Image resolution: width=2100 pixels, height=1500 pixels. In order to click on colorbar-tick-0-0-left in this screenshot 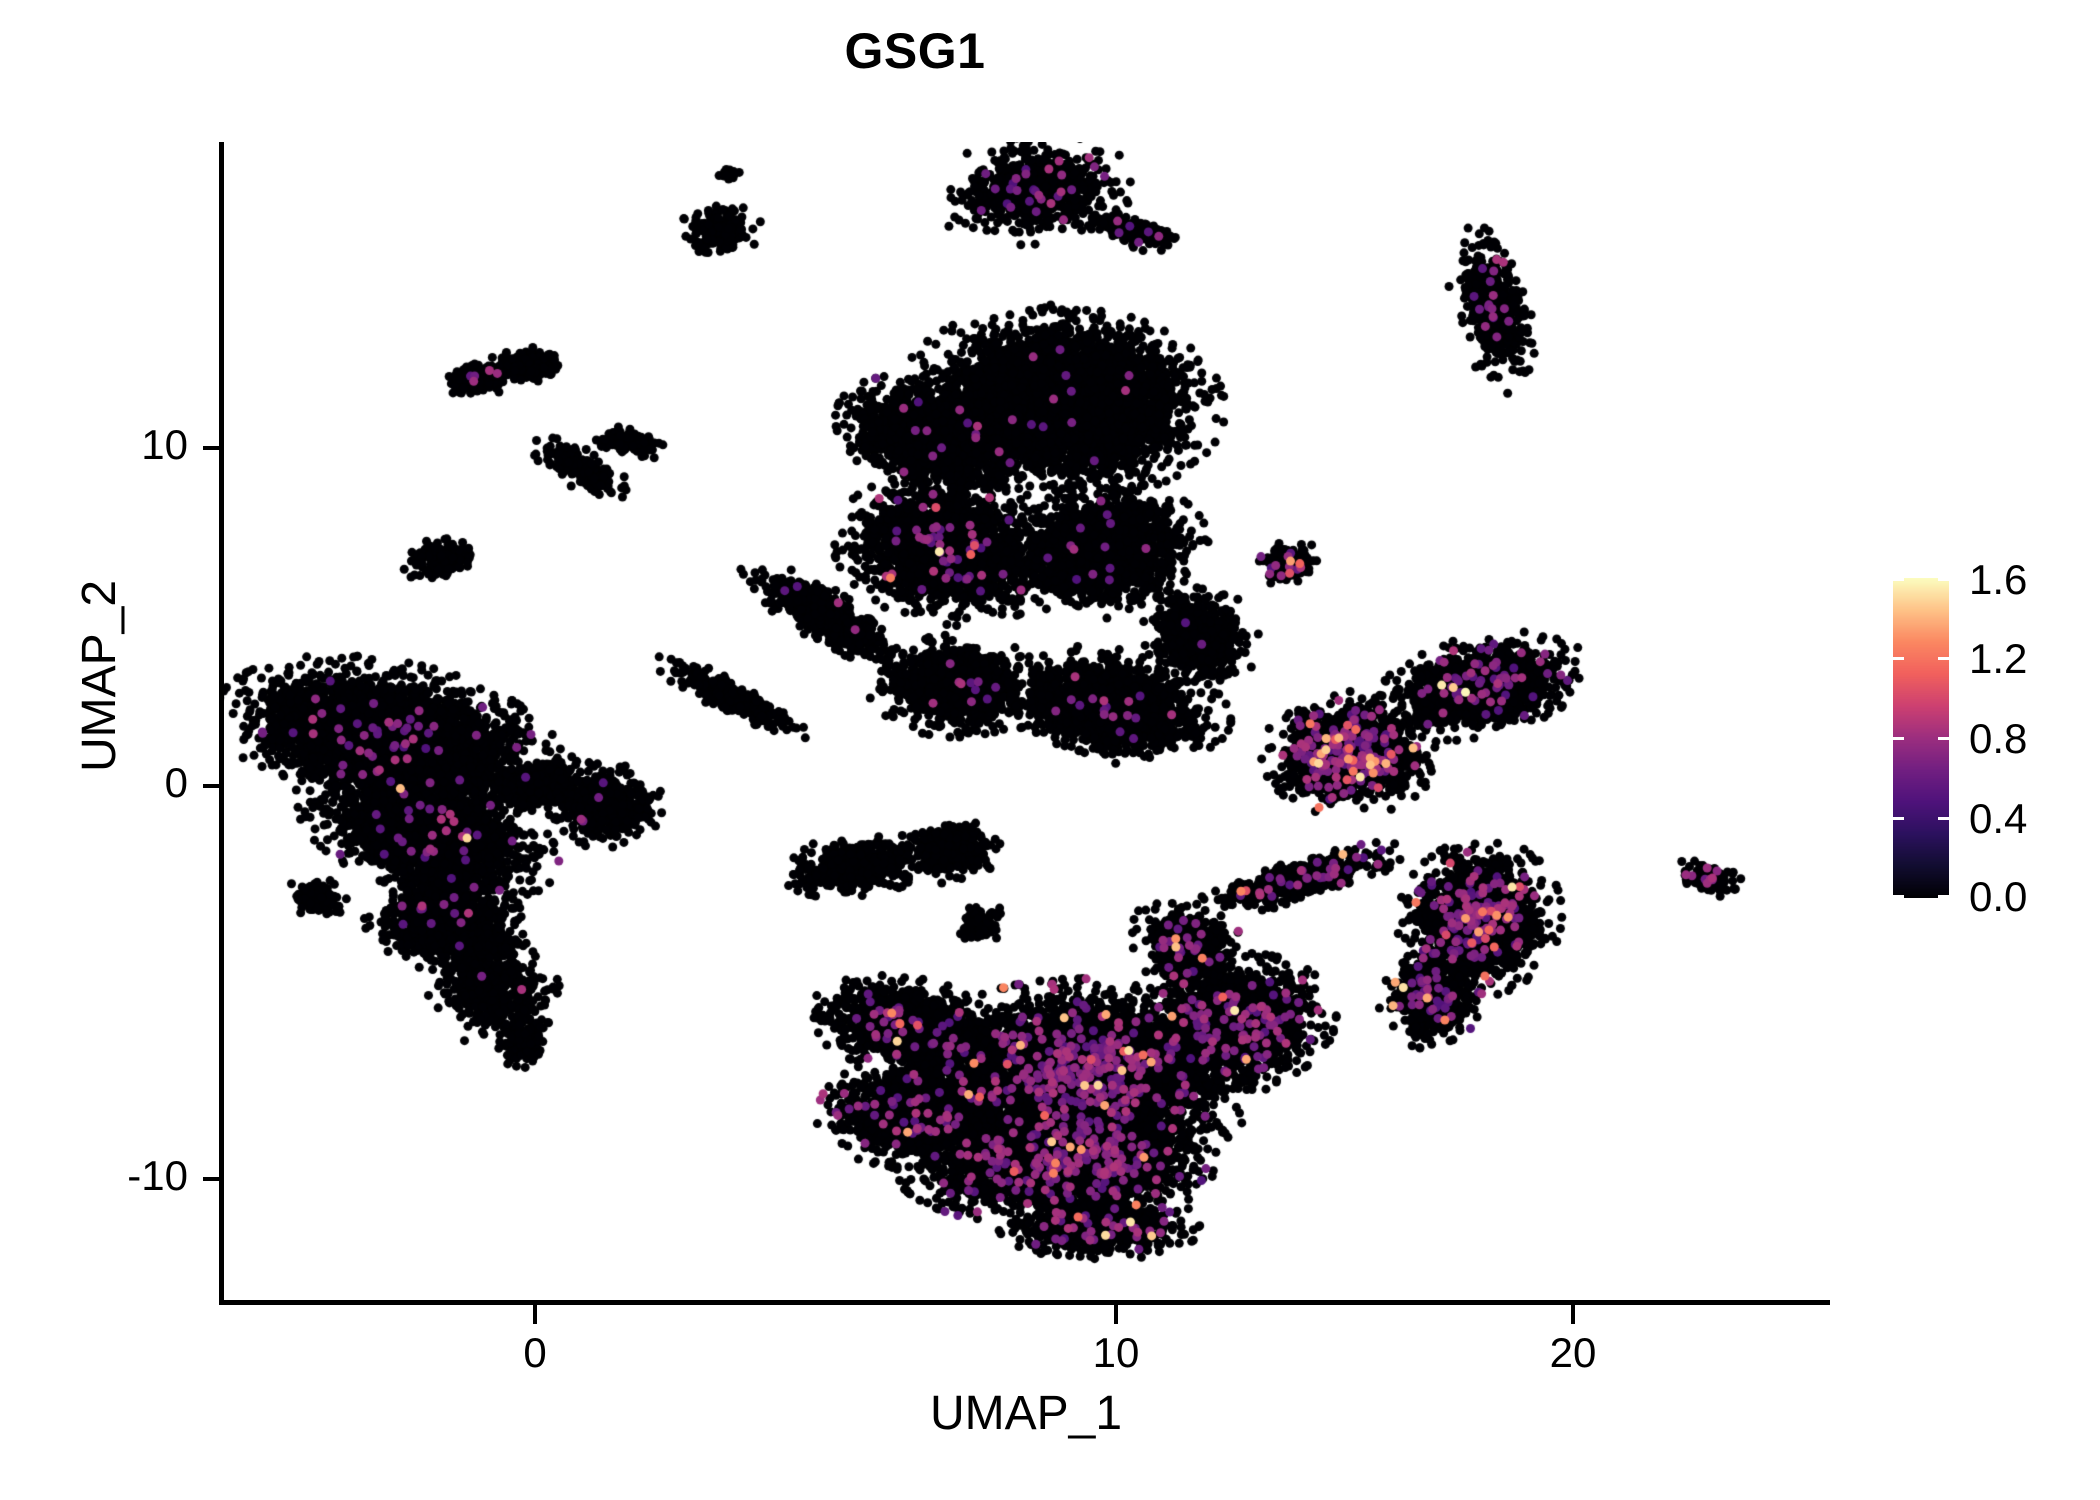, I will do `click(1898, 896)`.